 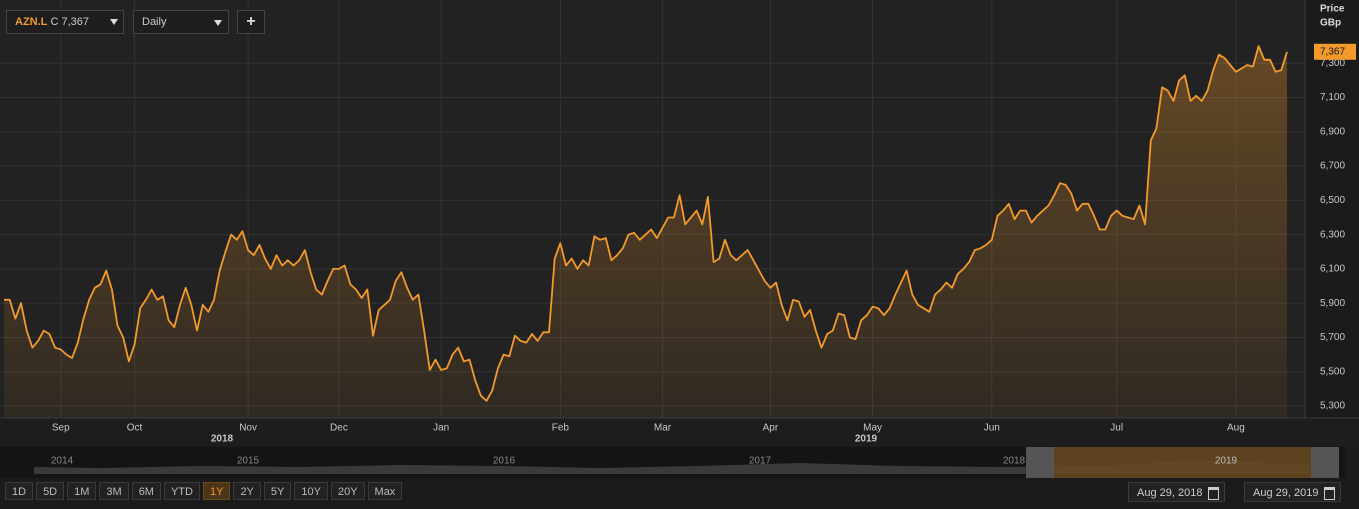 I want to click on range-button: 5D, so click(x=50, y=491).